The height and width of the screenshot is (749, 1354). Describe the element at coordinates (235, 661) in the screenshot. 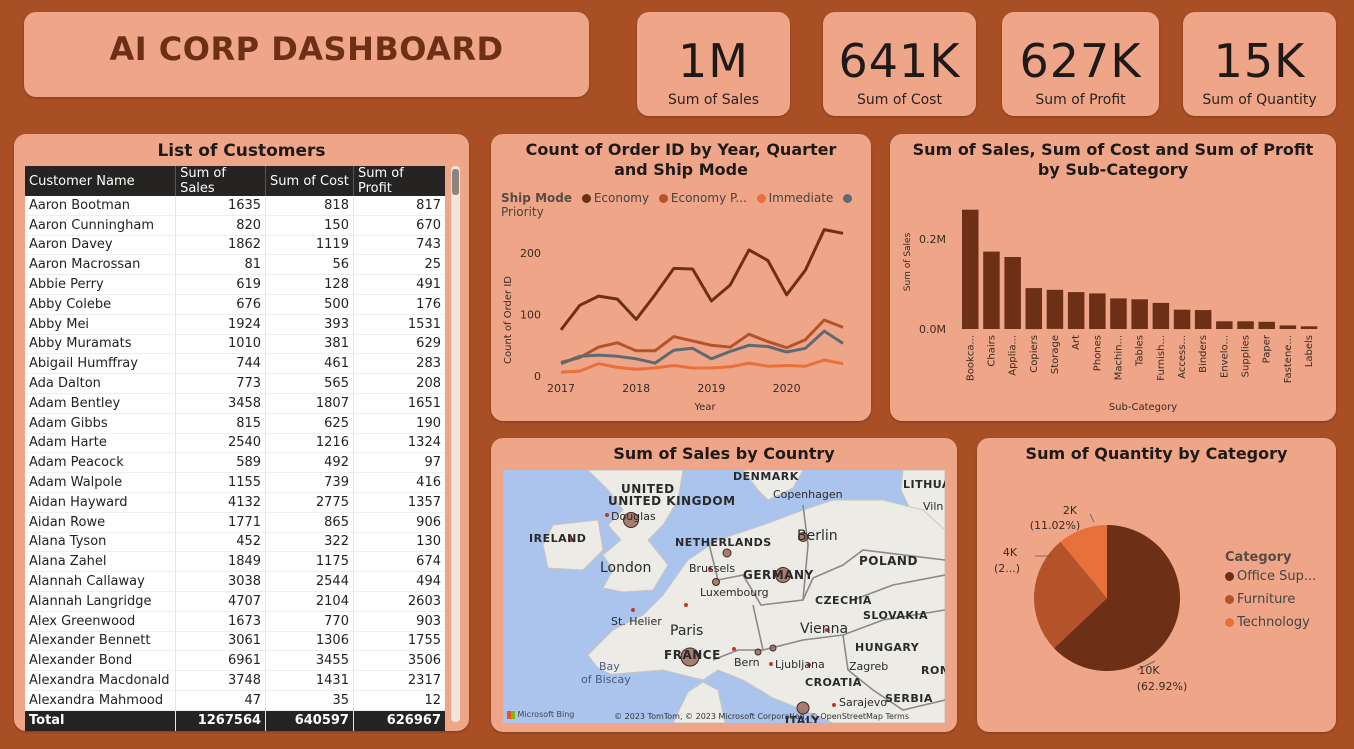

I see `table-row: Alexander Bond 6961 3455 3506` at that location.